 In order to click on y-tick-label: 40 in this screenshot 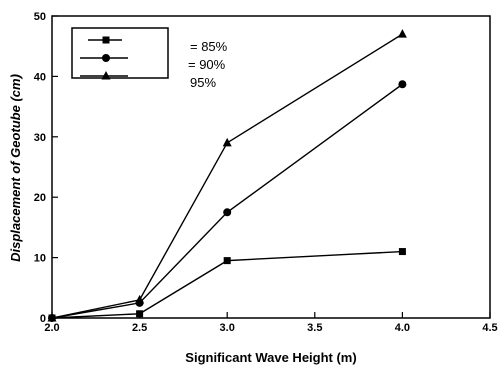, I will do `click(40, 77)`.